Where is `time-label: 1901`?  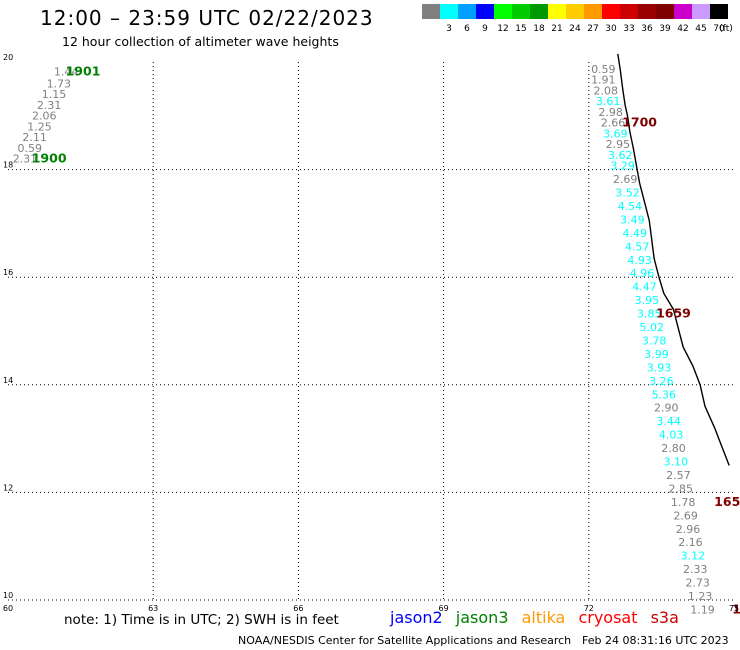 time-label: 1901 is located at coordinates (83, 70).